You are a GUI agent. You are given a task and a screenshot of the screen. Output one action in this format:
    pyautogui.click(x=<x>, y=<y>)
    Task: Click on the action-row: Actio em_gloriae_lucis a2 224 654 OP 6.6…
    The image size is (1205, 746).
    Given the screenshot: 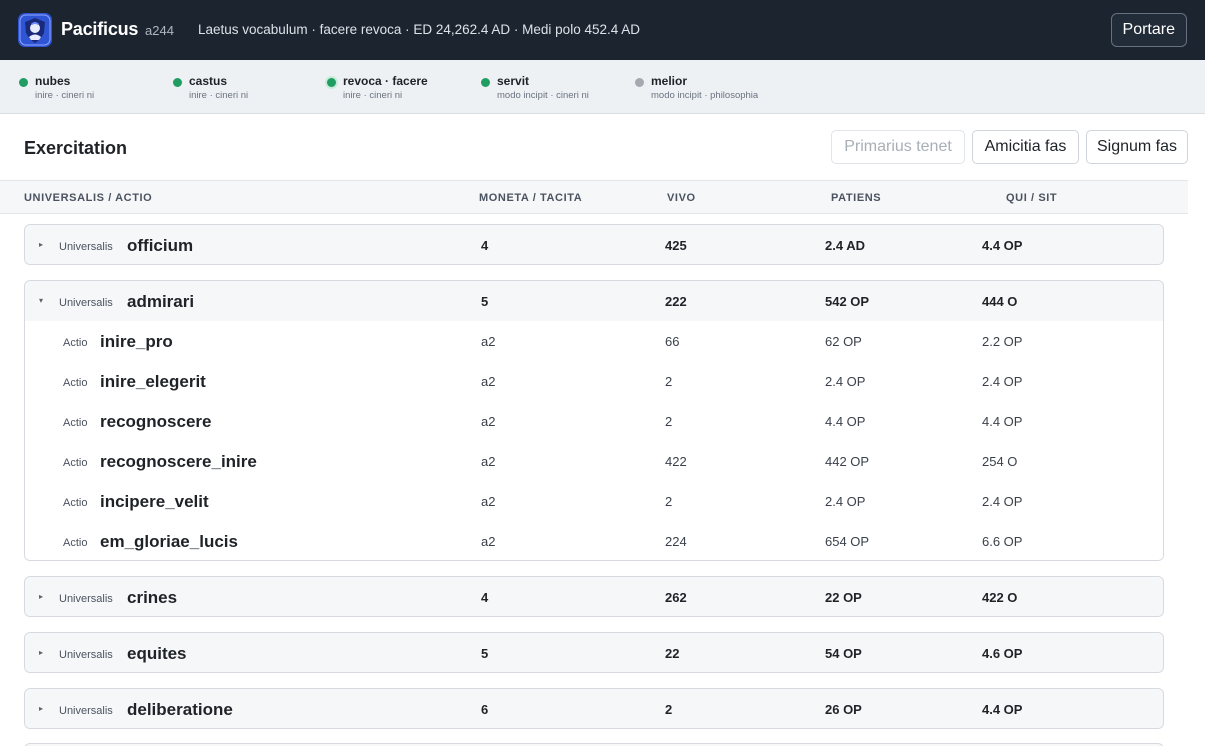 What is the action you would take?
    pyautogui.click(x=594, y=540)
    